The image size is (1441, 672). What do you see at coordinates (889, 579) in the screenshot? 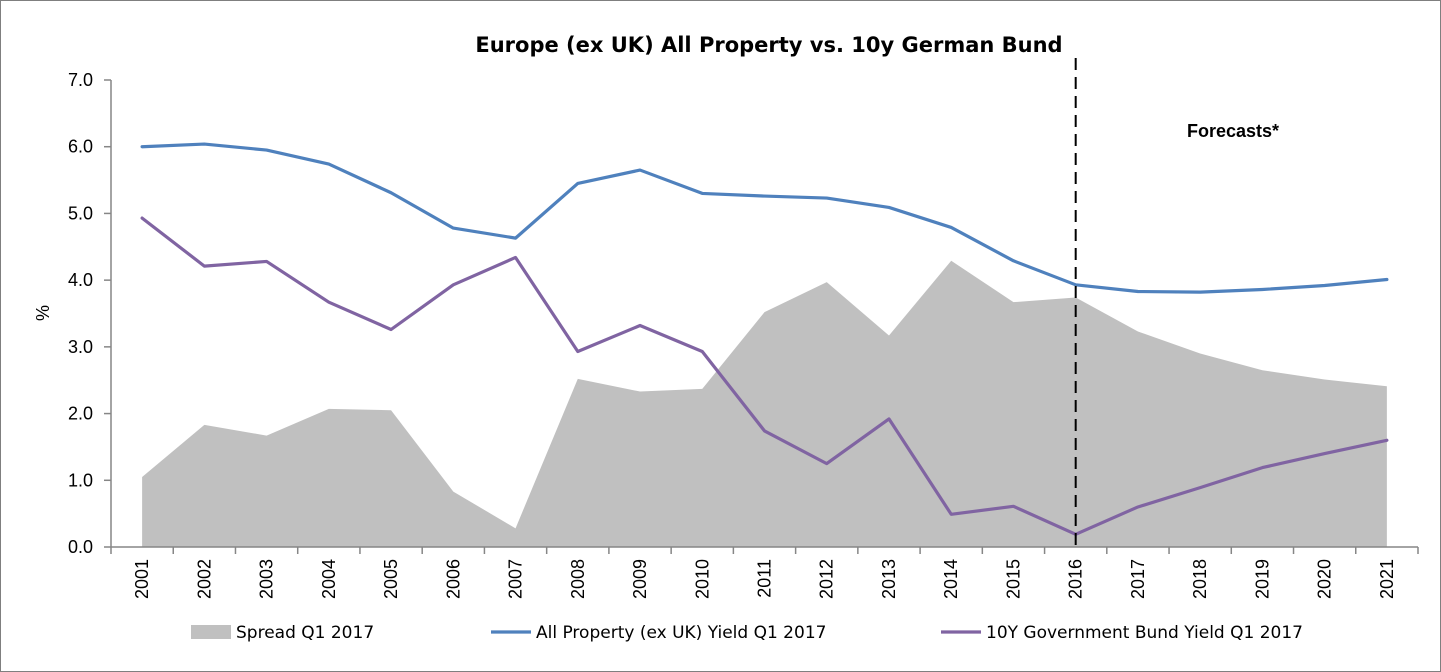
I see `x-tick-label: 2013` at bounding box center [889, 579].